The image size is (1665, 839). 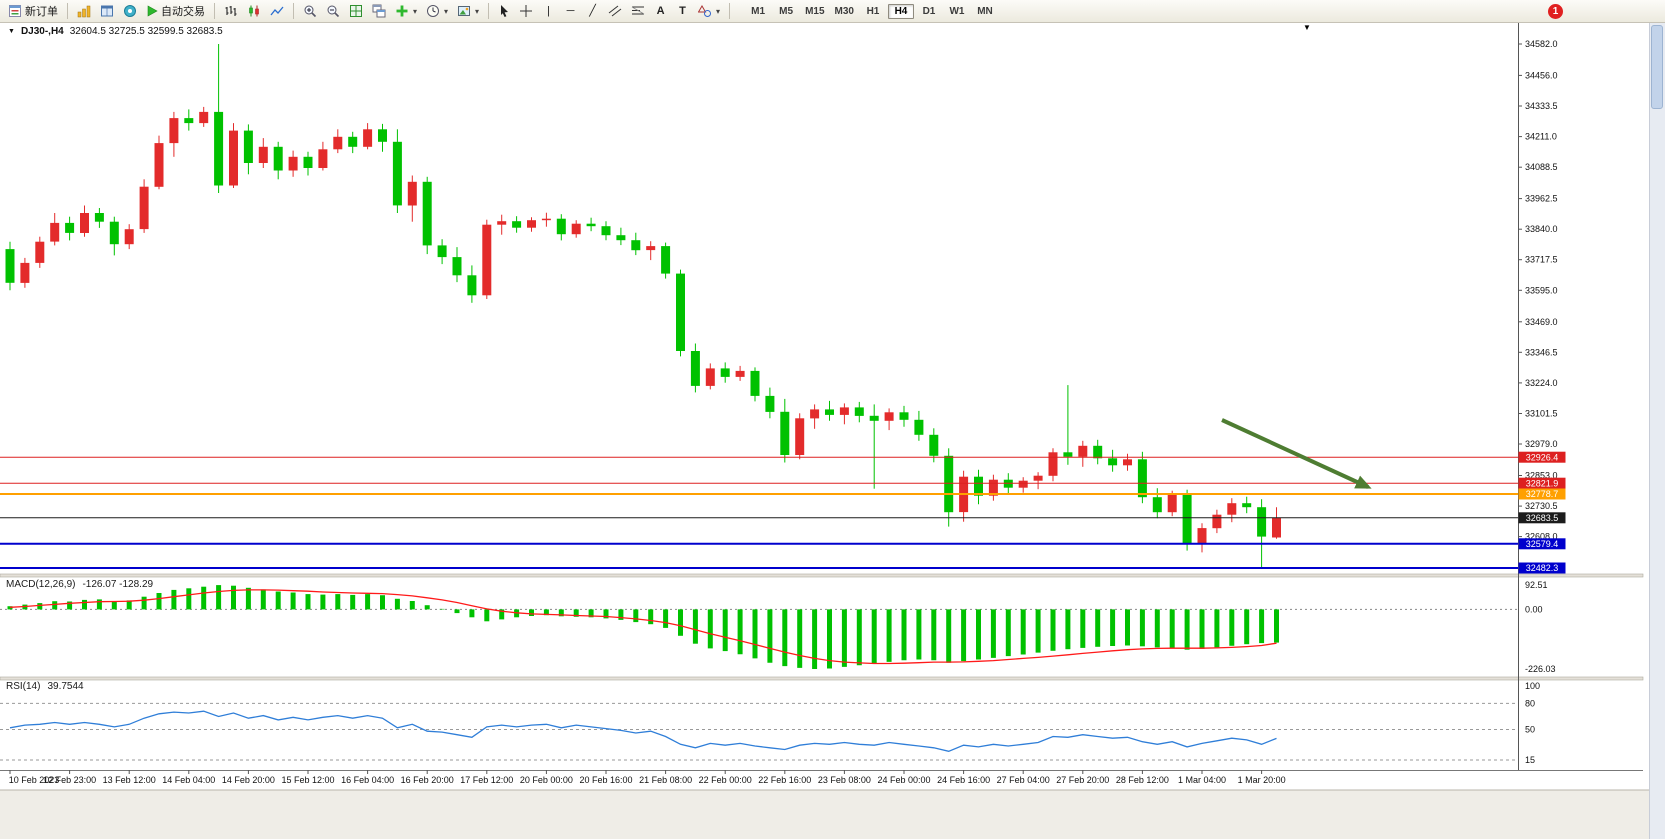 What do you see at coordinates (437, 11) in the screenshot?
I see `periods-button: ▾` at bounding box center [437, 11].